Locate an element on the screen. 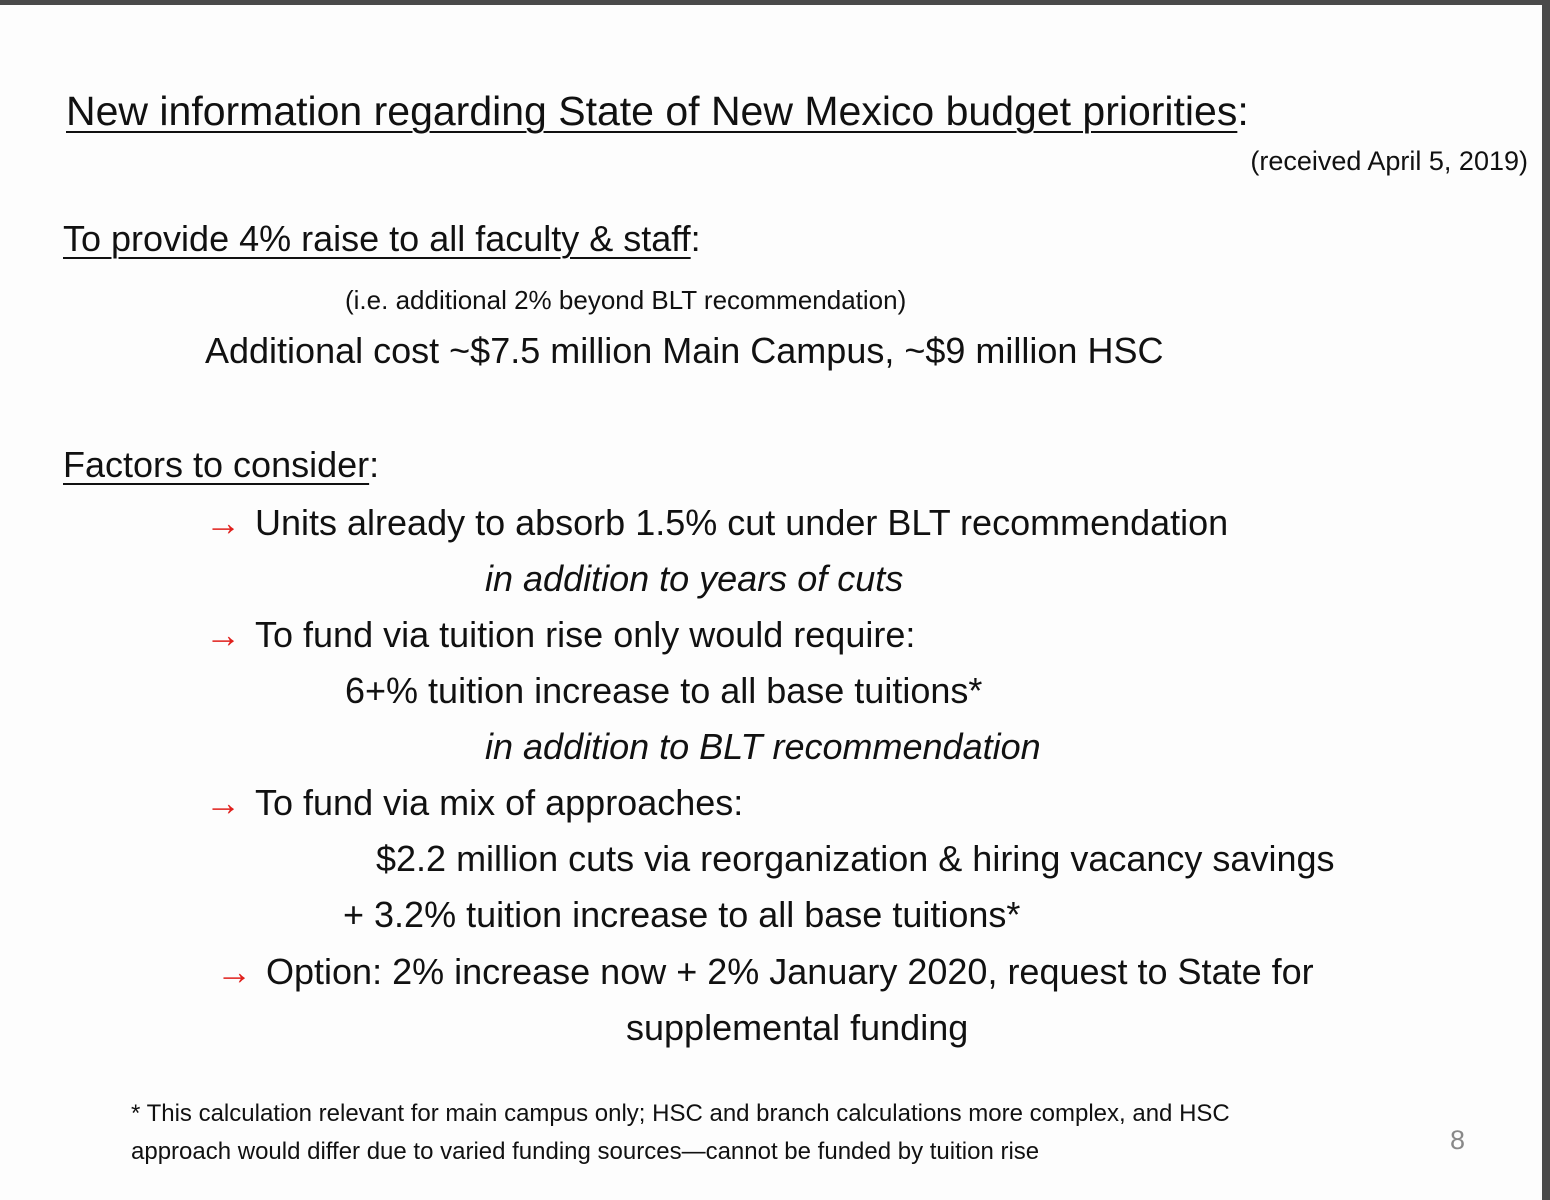  raise-colon: : is located at coordinates (695, 238).